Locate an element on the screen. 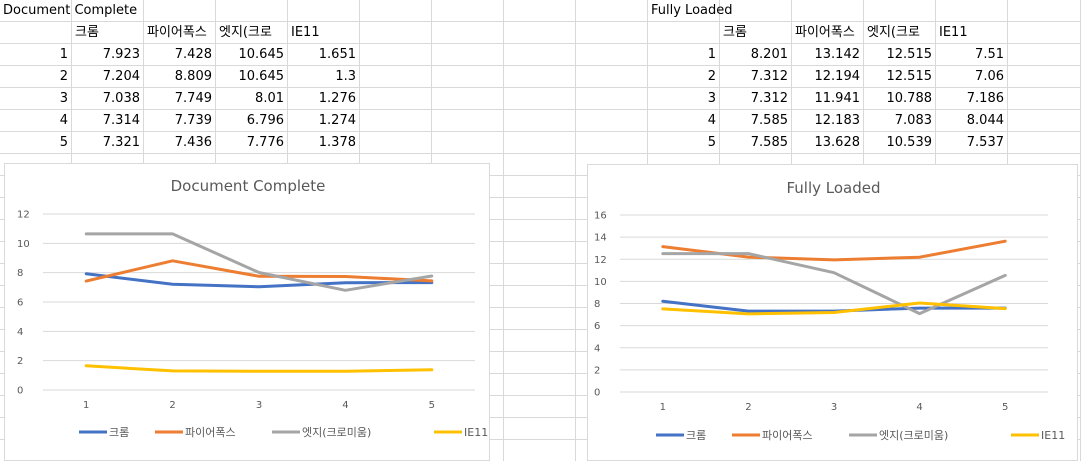 This screenshot has height=462, width=1081. data-cell: 8.044 is located at coordinates (972, 121).